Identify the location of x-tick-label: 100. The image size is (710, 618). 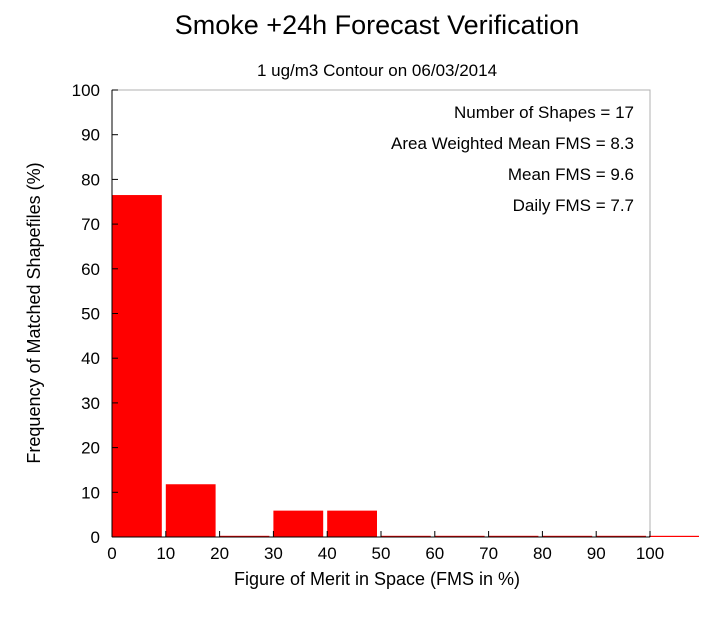
(650, 553).